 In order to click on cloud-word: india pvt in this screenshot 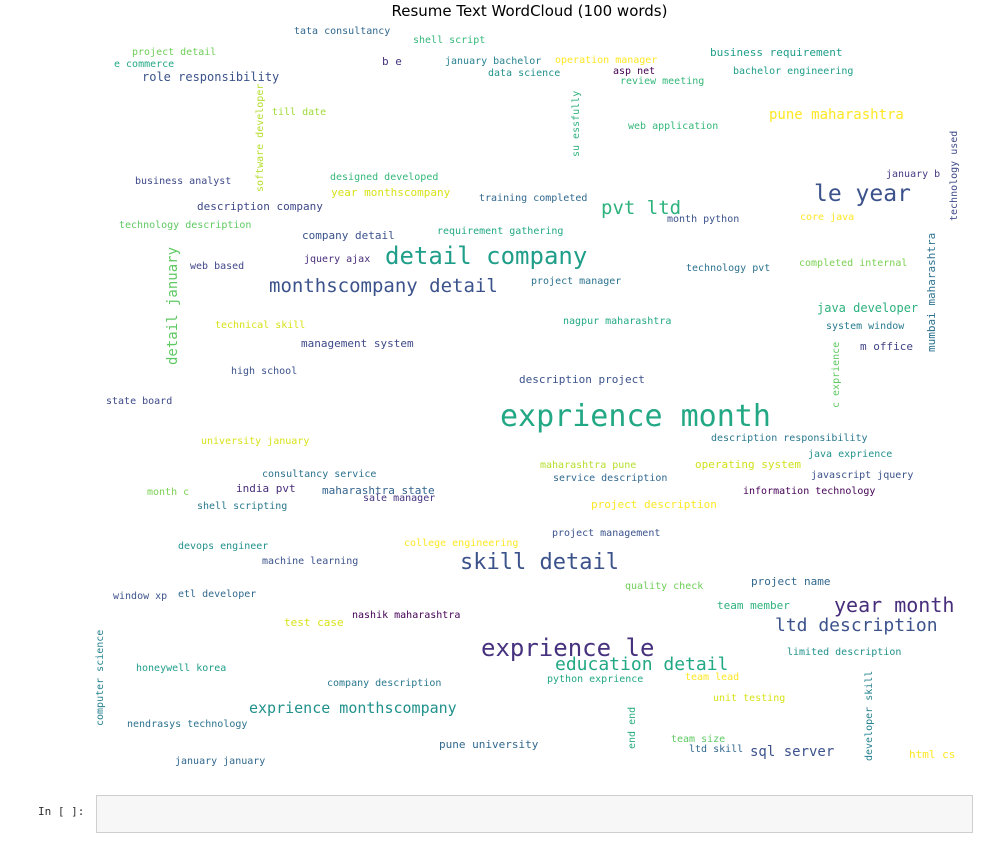, I will do `click(266, 488)`.